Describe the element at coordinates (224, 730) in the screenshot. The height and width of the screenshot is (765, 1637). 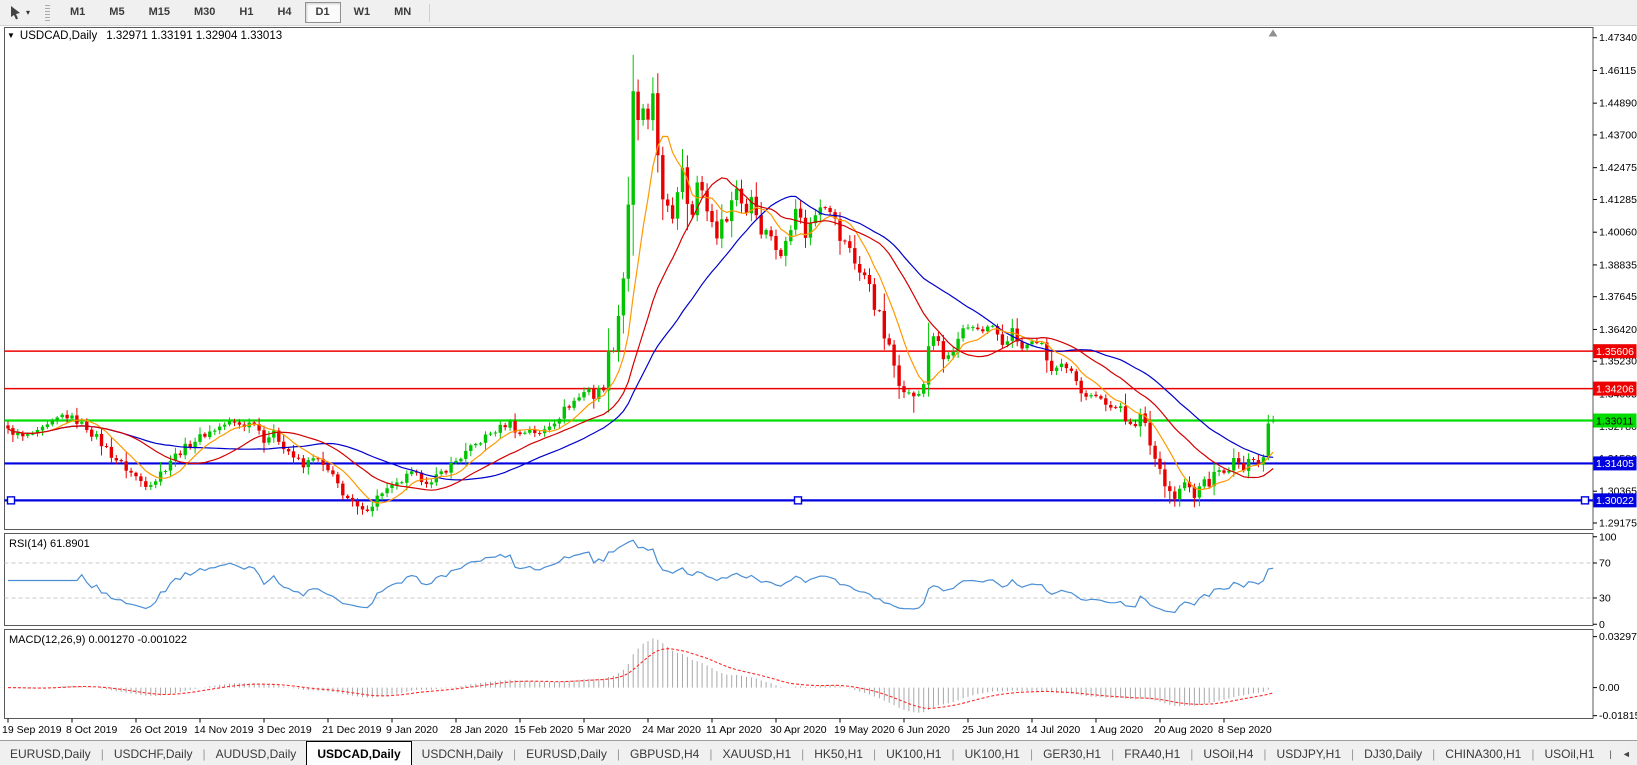
I see `svg-text: 14 Nov 2019` at that location.